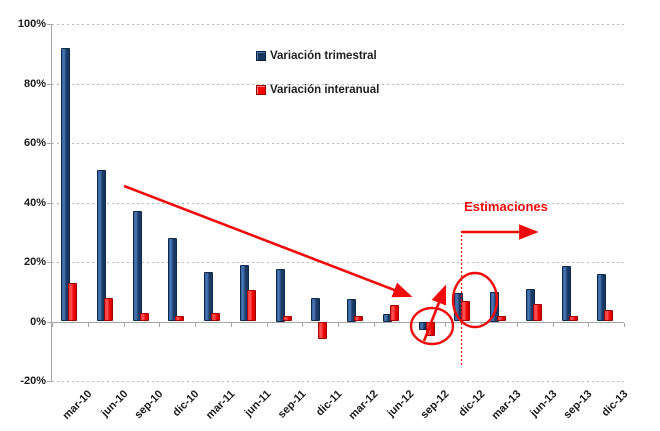 The height and width of the screenshot is (431, 660). Describe the element at coordinates (400, 404) in the screenshot. I see `x-axis-label-jun-12: jun-12` at that location.